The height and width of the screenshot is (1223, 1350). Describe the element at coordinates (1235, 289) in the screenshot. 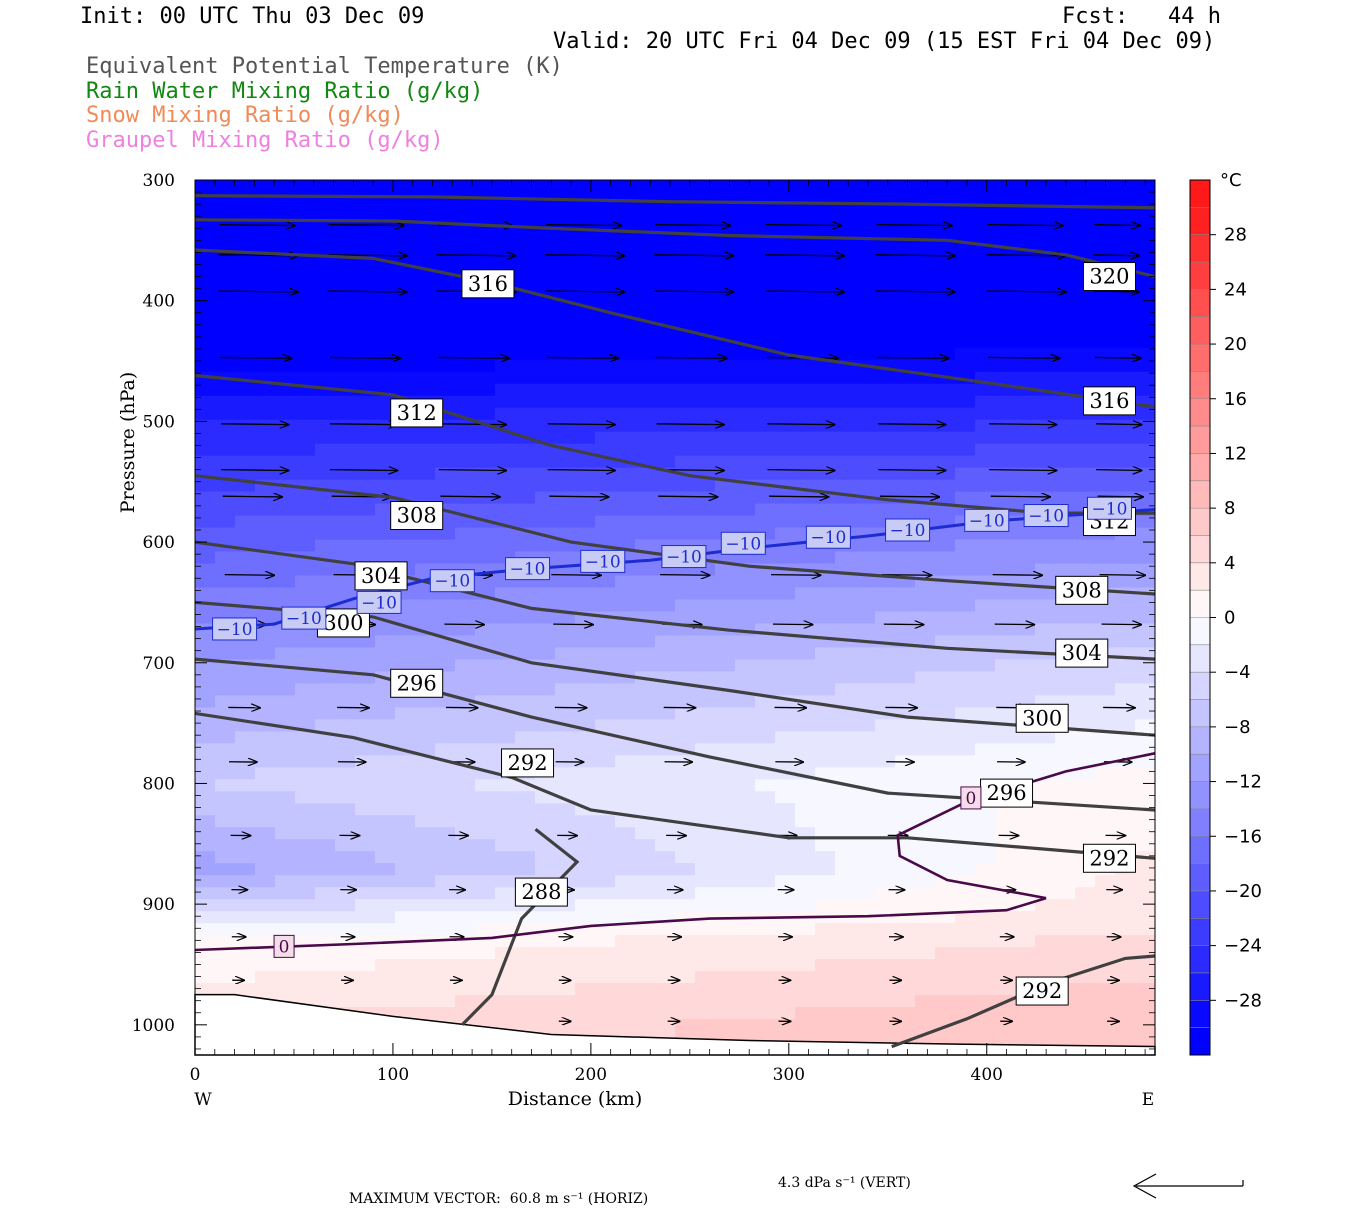

I see `colorbar-tick-label: 24` at that location.